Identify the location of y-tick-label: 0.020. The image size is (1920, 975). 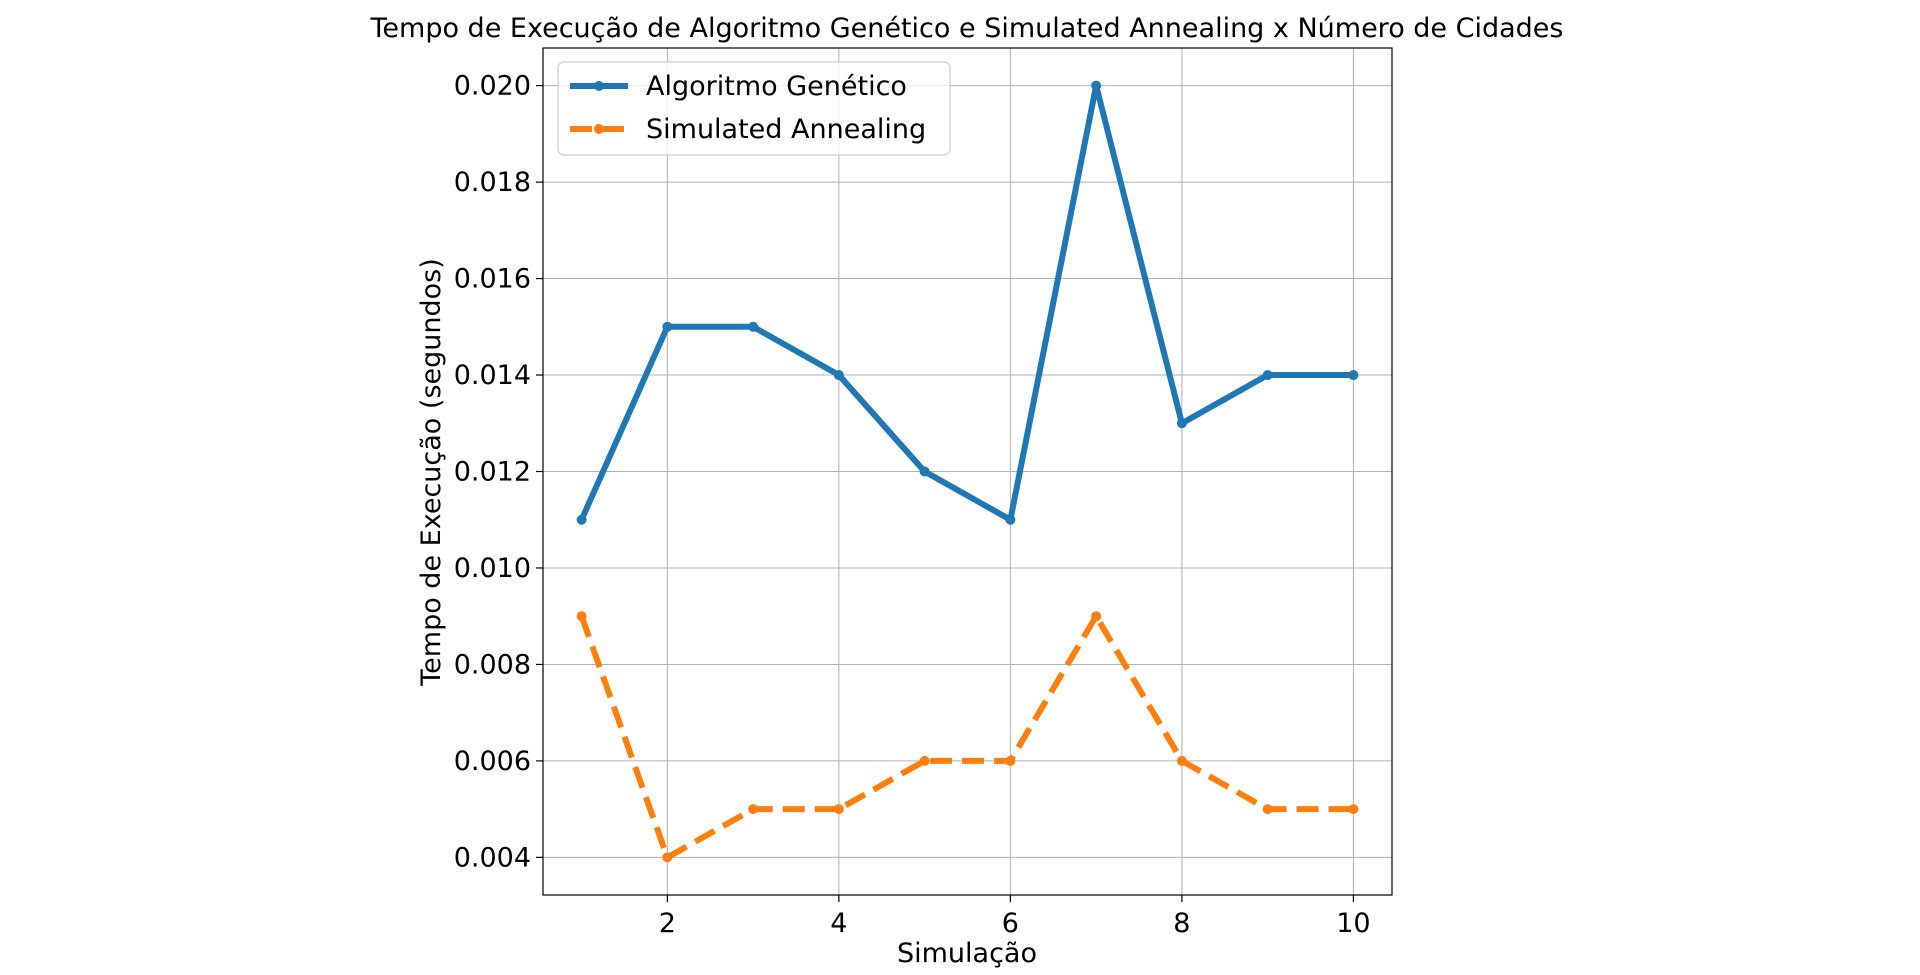
(492, 86).